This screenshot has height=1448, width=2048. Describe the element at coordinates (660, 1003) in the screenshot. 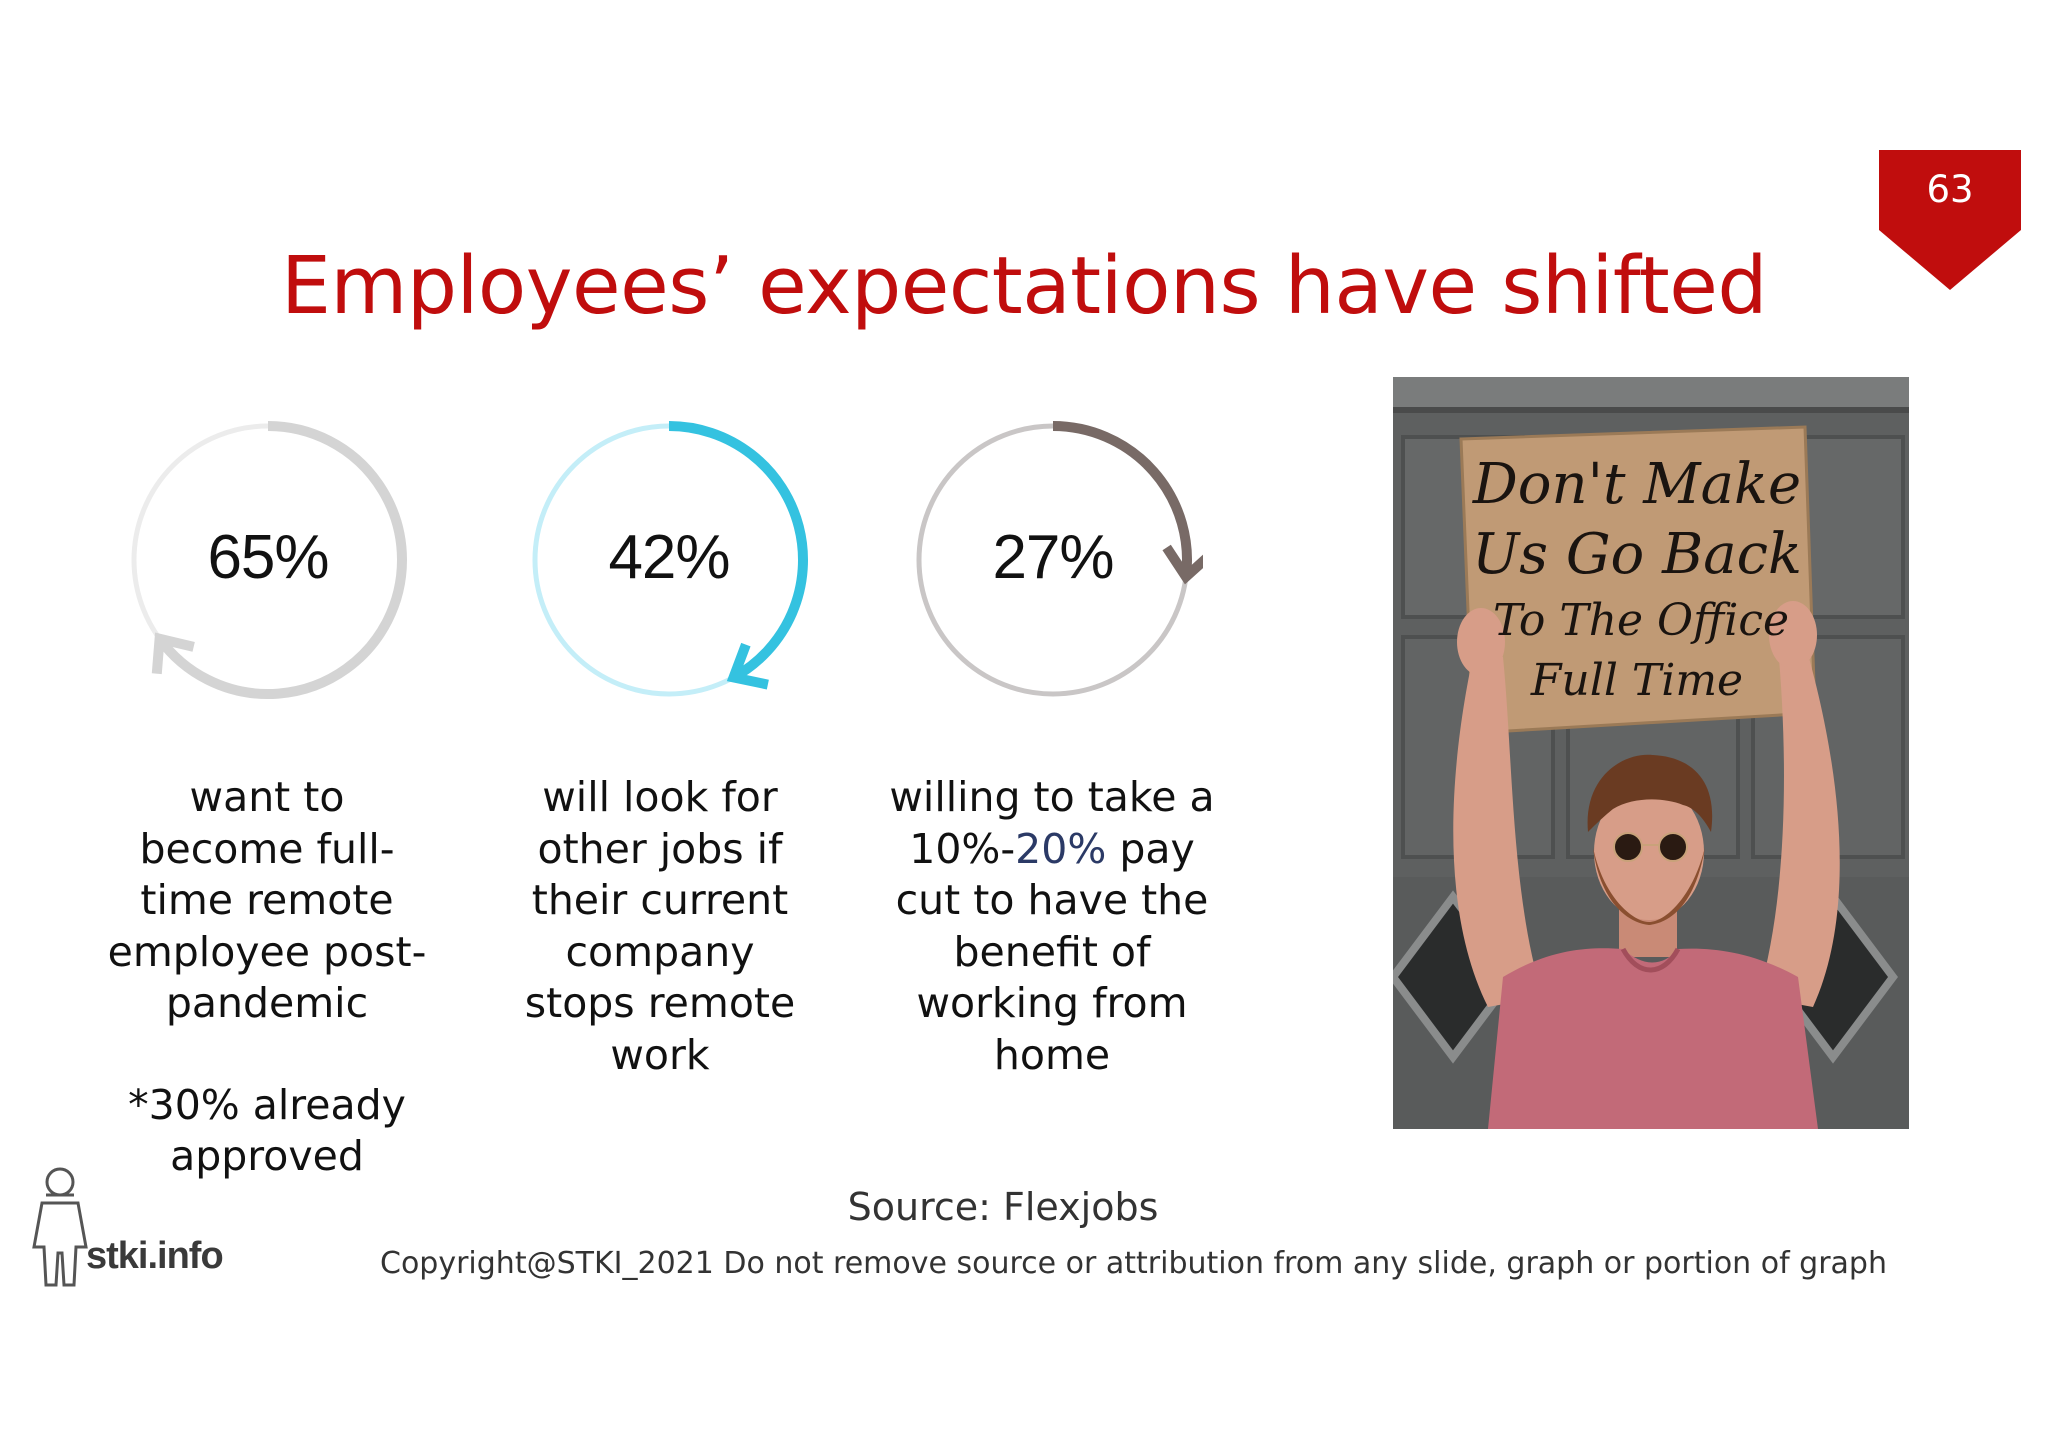

I see `stat-2-line: stops remote` at that location.